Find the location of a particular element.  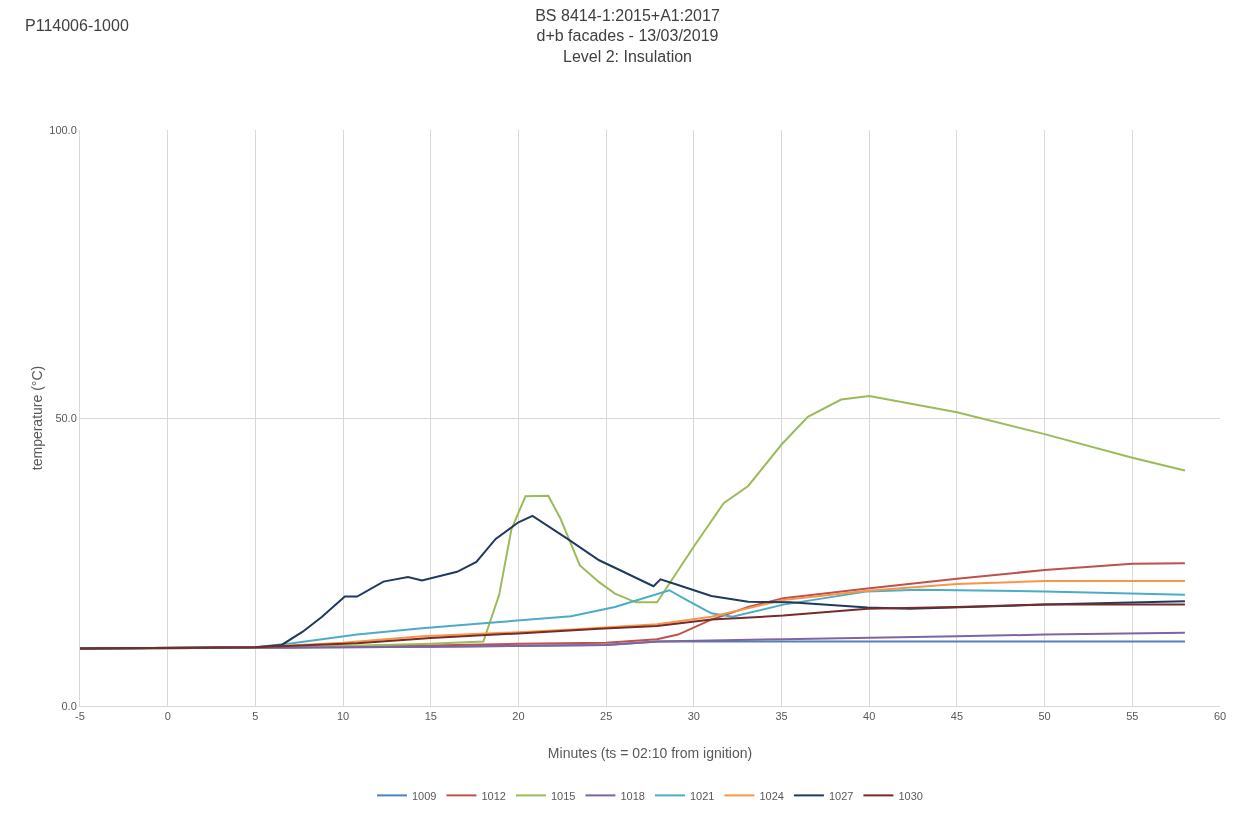

legend-label: 1024 is located at coordinates (771, 795).